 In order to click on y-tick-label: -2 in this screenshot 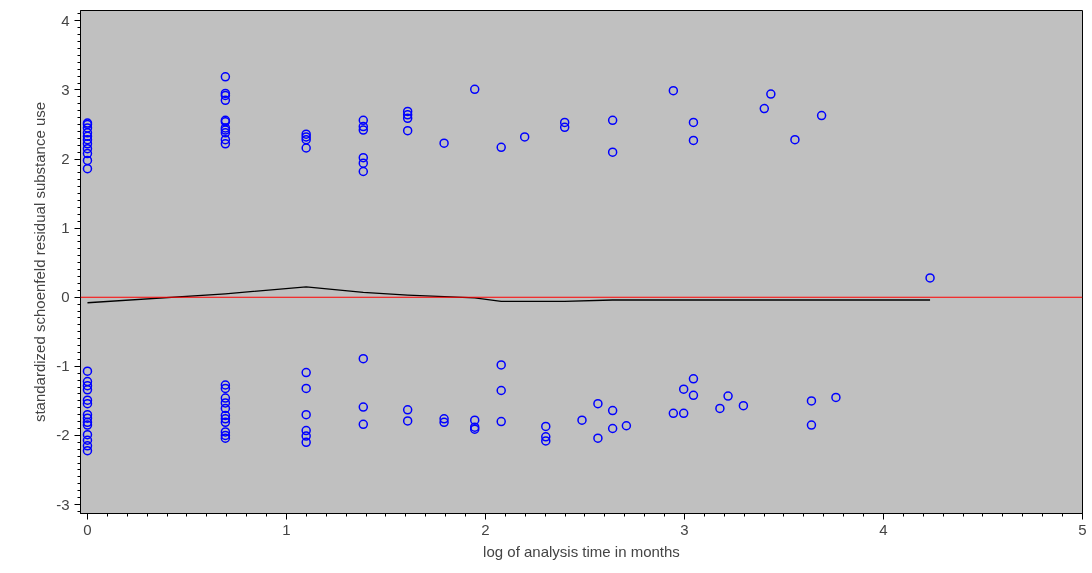, I will do `click(63, 435)`.